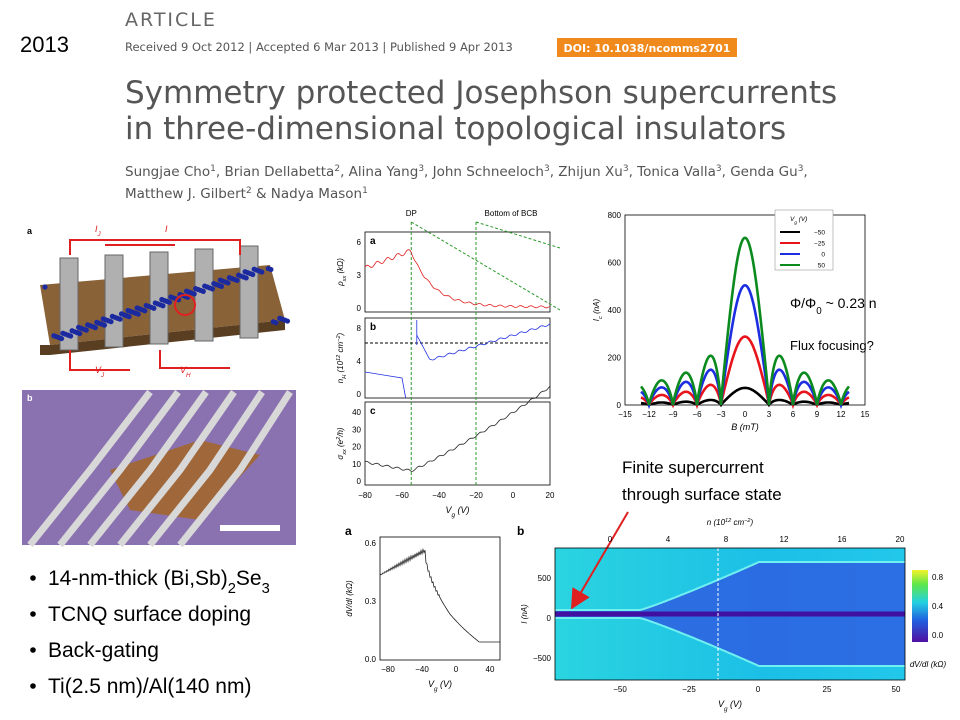 This screenshot has width=960, height=720. I want to click on x-tick-label: −20, so click(476, 495).